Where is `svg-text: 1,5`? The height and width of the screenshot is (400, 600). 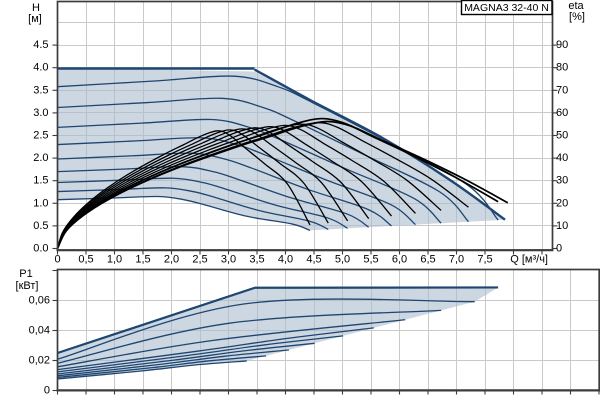
svg-text: 1,5 is located at coordinates (142, 260).